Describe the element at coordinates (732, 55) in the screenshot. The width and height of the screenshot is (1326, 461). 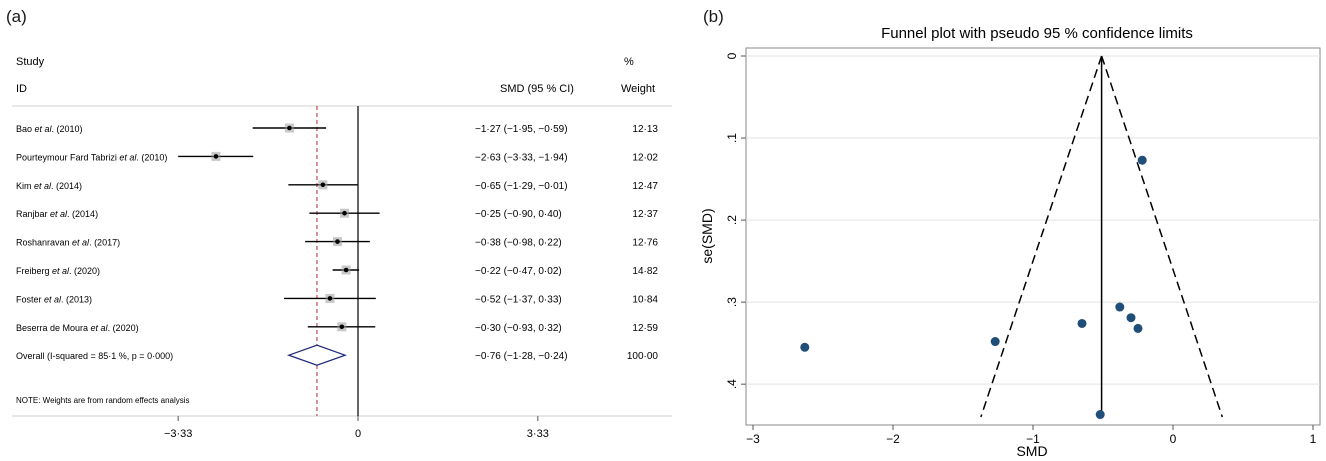
I see `funnel-y-tick-label: 0` at that location.